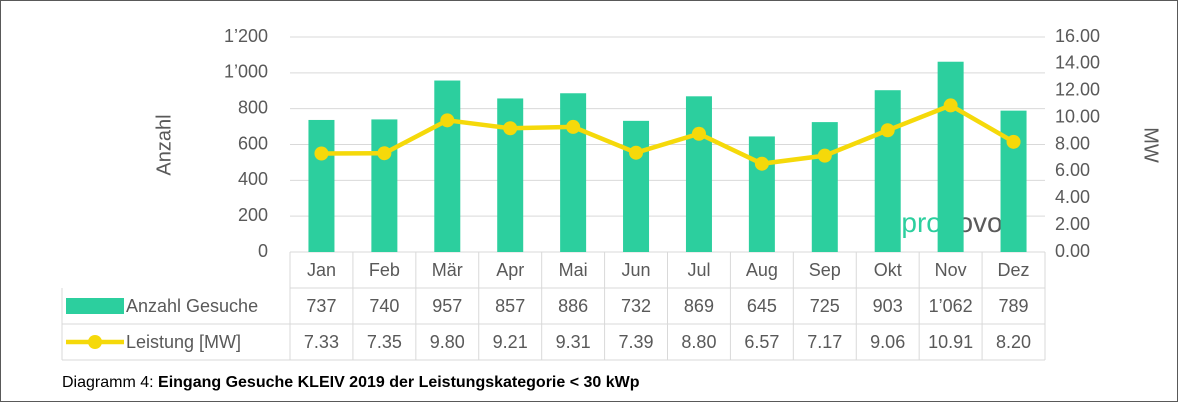 Image resolution: width=1178 pixels, height=402 pixels. Describe the element at coordinates (762, 270) in the screenshot. I see `x-tick-label: Aug` at that location.